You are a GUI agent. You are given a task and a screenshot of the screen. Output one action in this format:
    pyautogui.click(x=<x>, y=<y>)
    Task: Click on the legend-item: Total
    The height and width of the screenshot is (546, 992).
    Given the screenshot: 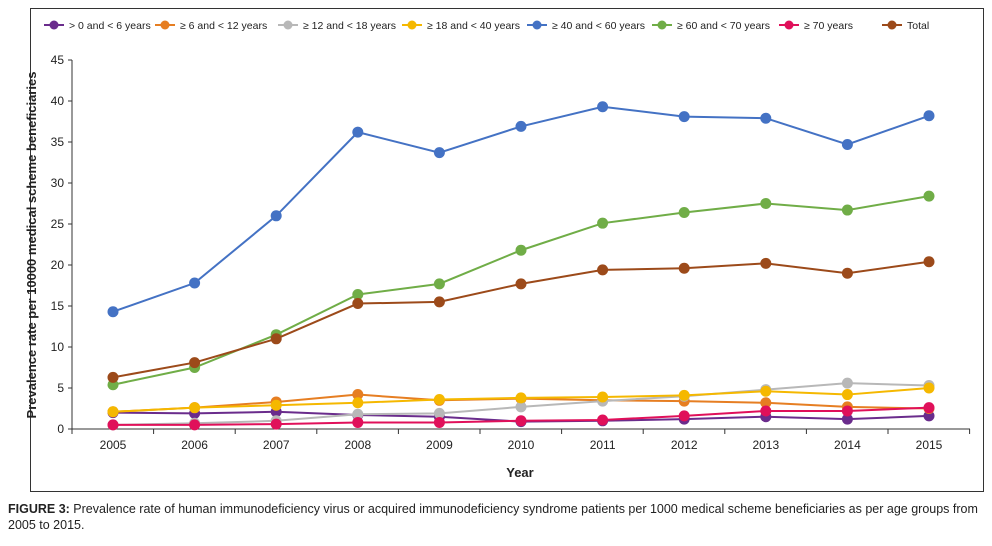 What is the action you would take?
    pyautogui.click(x=905, y=26)
    